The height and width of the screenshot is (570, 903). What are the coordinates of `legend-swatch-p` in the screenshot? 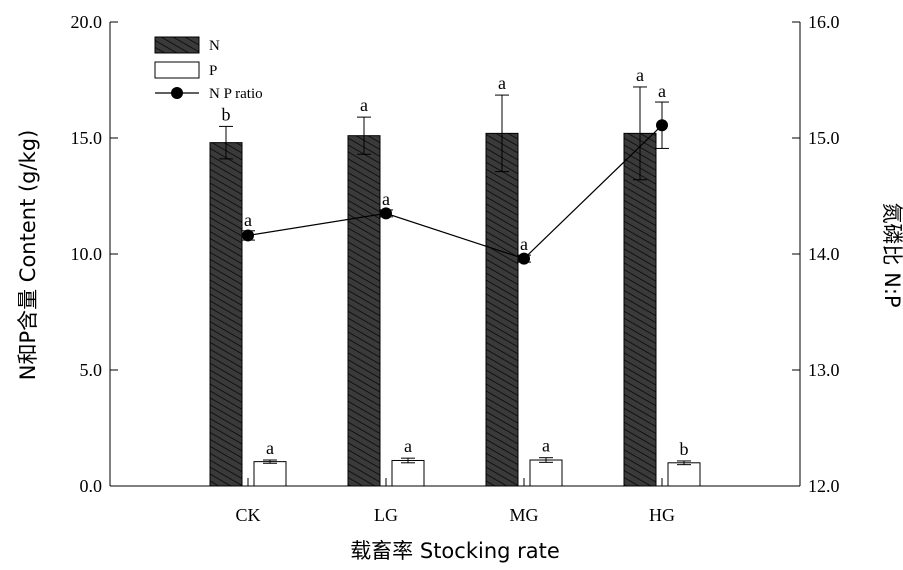 It's located at (177, 70).